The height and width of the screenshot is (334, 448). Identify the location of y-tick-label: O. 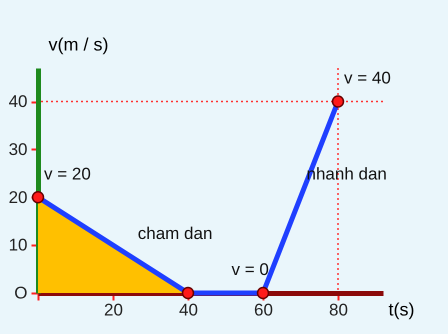
(21, 293).